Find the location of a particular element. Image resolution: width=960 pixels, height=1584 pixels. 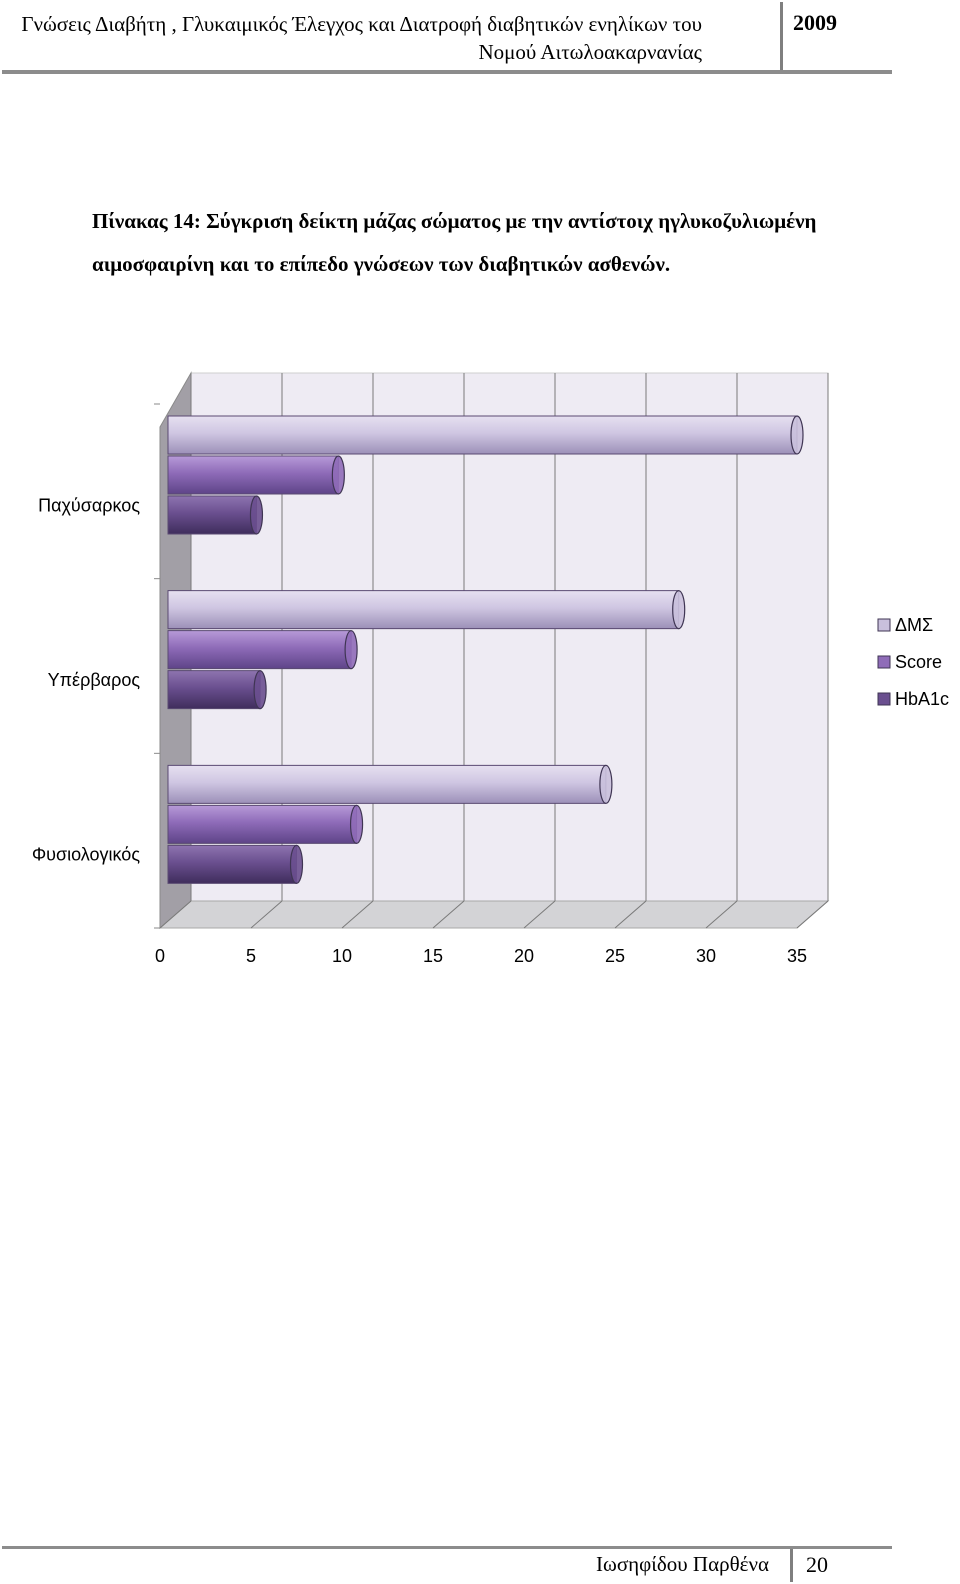

legend-label: ΔΜΣ is located at coordinates (914, 625).